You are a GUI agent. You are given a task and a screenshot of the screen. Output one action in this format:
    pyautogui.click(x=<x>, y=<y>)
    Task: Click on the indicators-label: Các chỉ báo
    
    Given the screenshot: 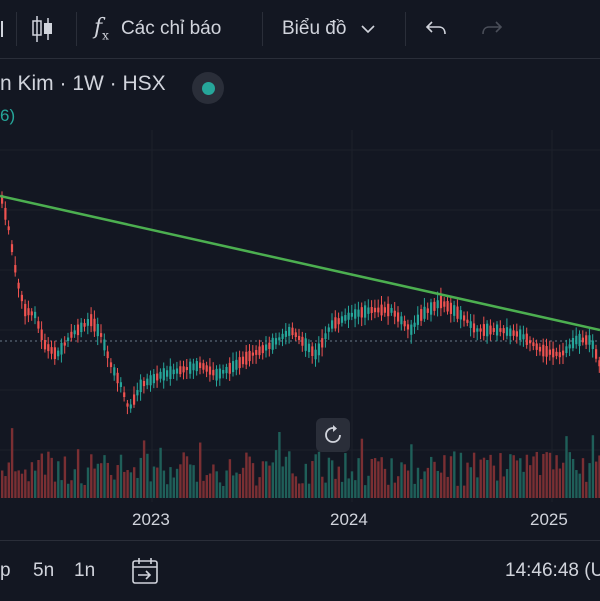 What is the action you would take?
    pyautogui.click(x=171, y=28)
    